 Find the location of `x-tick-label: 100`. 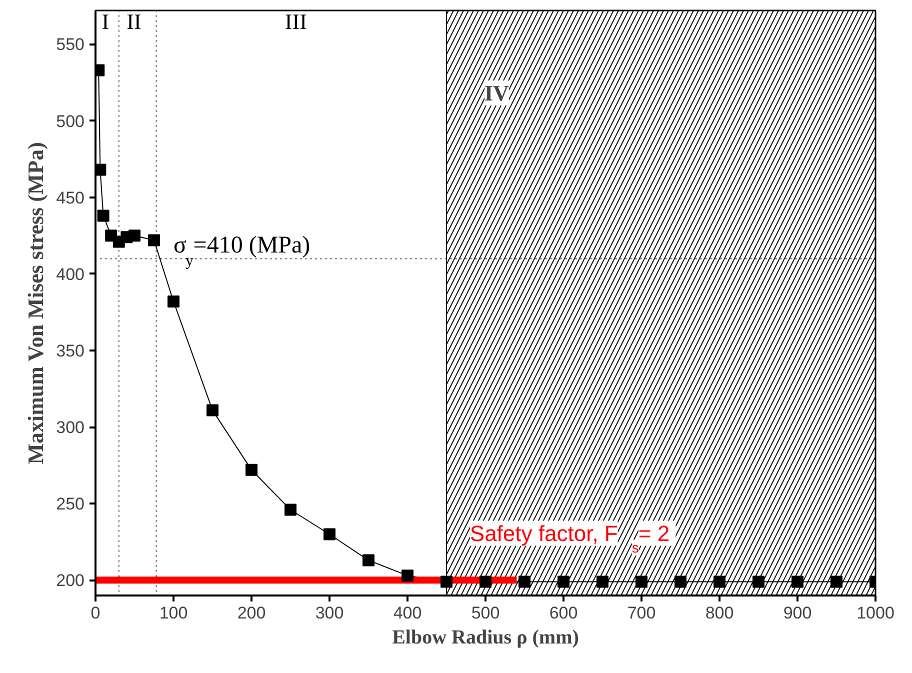

x-tick-label: 100 is located at coordinates (173, 613).